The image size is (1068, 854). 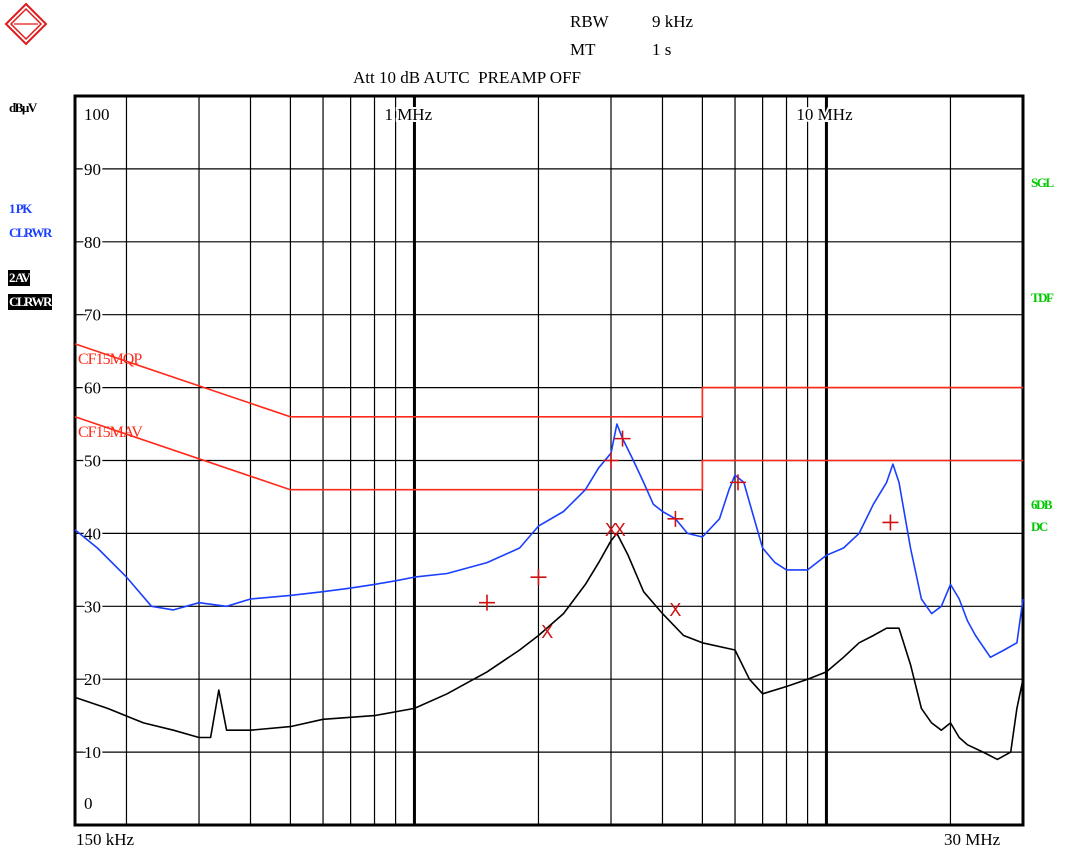 I want to click on x-end-label: 30 MHz, so click(x=972, y=839).